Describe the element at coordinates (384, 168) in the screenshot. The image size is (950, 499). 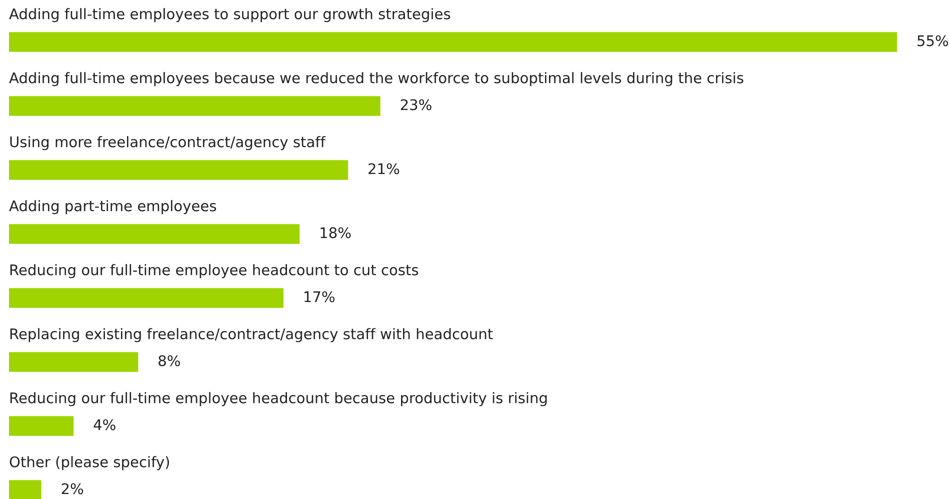
I see `data-label: 21%` at that location.